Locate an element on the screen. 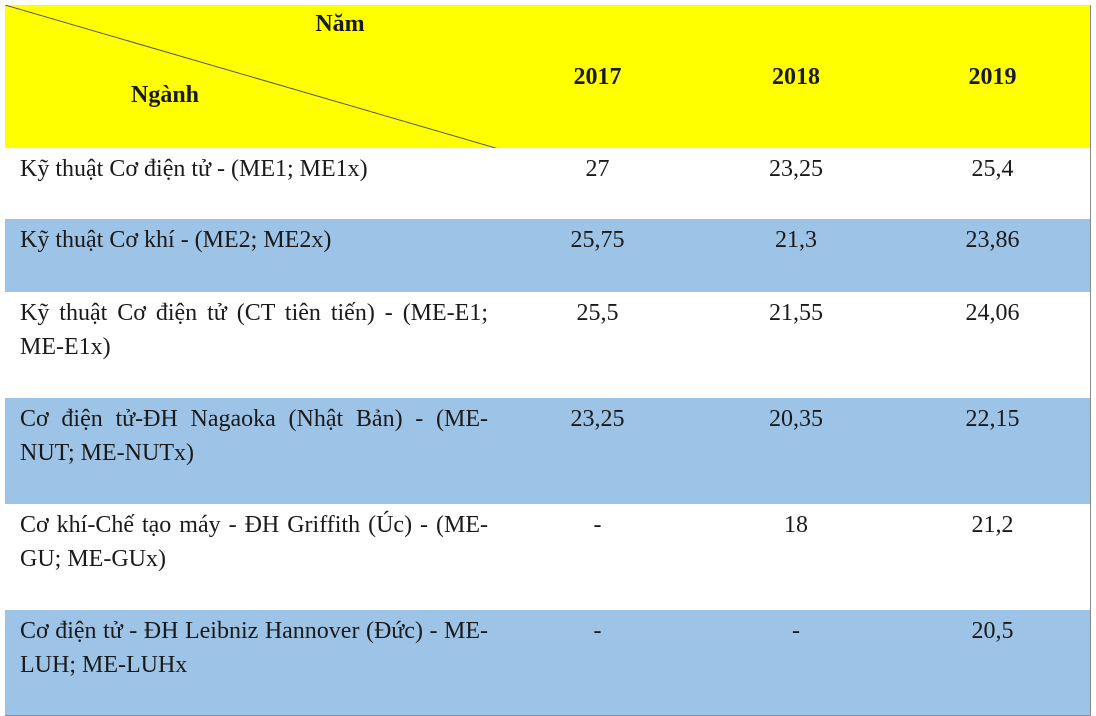 The height and width of the screenshot is (716, 1096). header-corner: Năm Ngành is located at coordinates (252, 77).